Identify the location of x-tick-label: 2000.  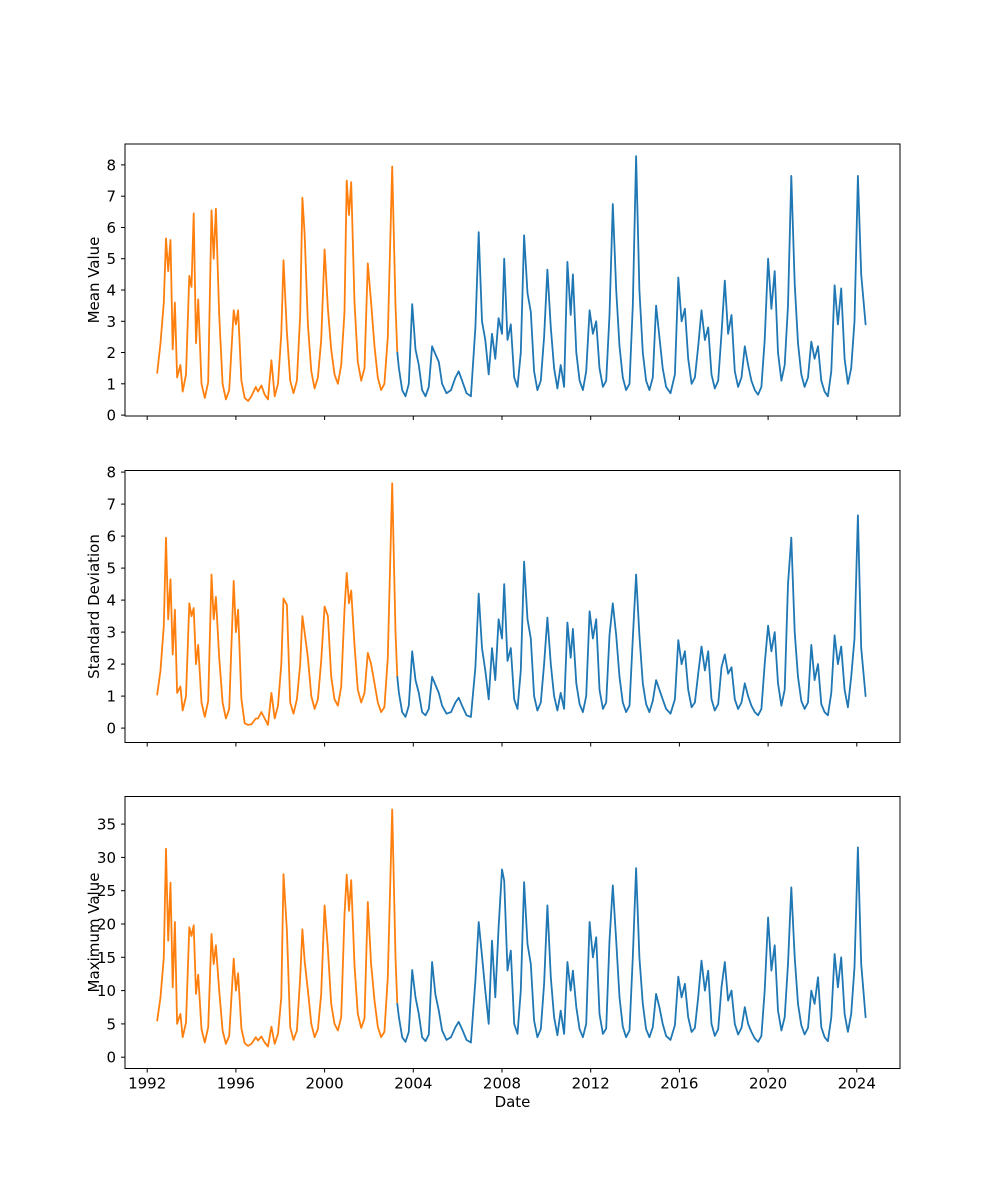
(325, 1084).